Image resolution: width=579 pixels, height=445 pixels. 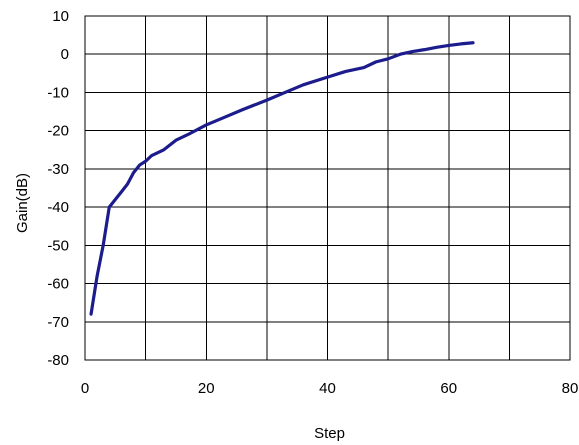 What do you see at coordinates (58, 322) in the screenshot?
I see `y-tick-label: -70` at bounding box center [58, 322].